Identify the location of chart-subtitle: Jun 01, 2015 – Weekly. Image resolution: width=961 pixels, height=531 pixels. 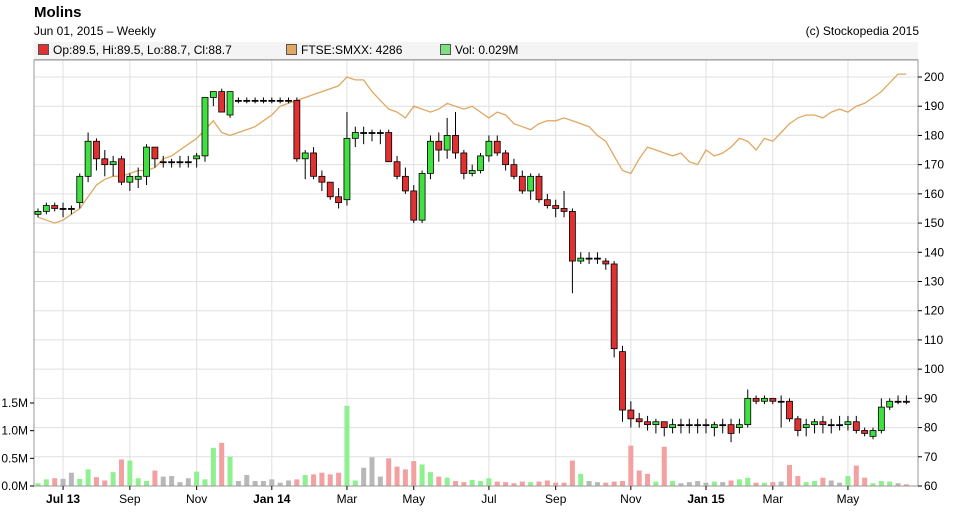
(95, 31).